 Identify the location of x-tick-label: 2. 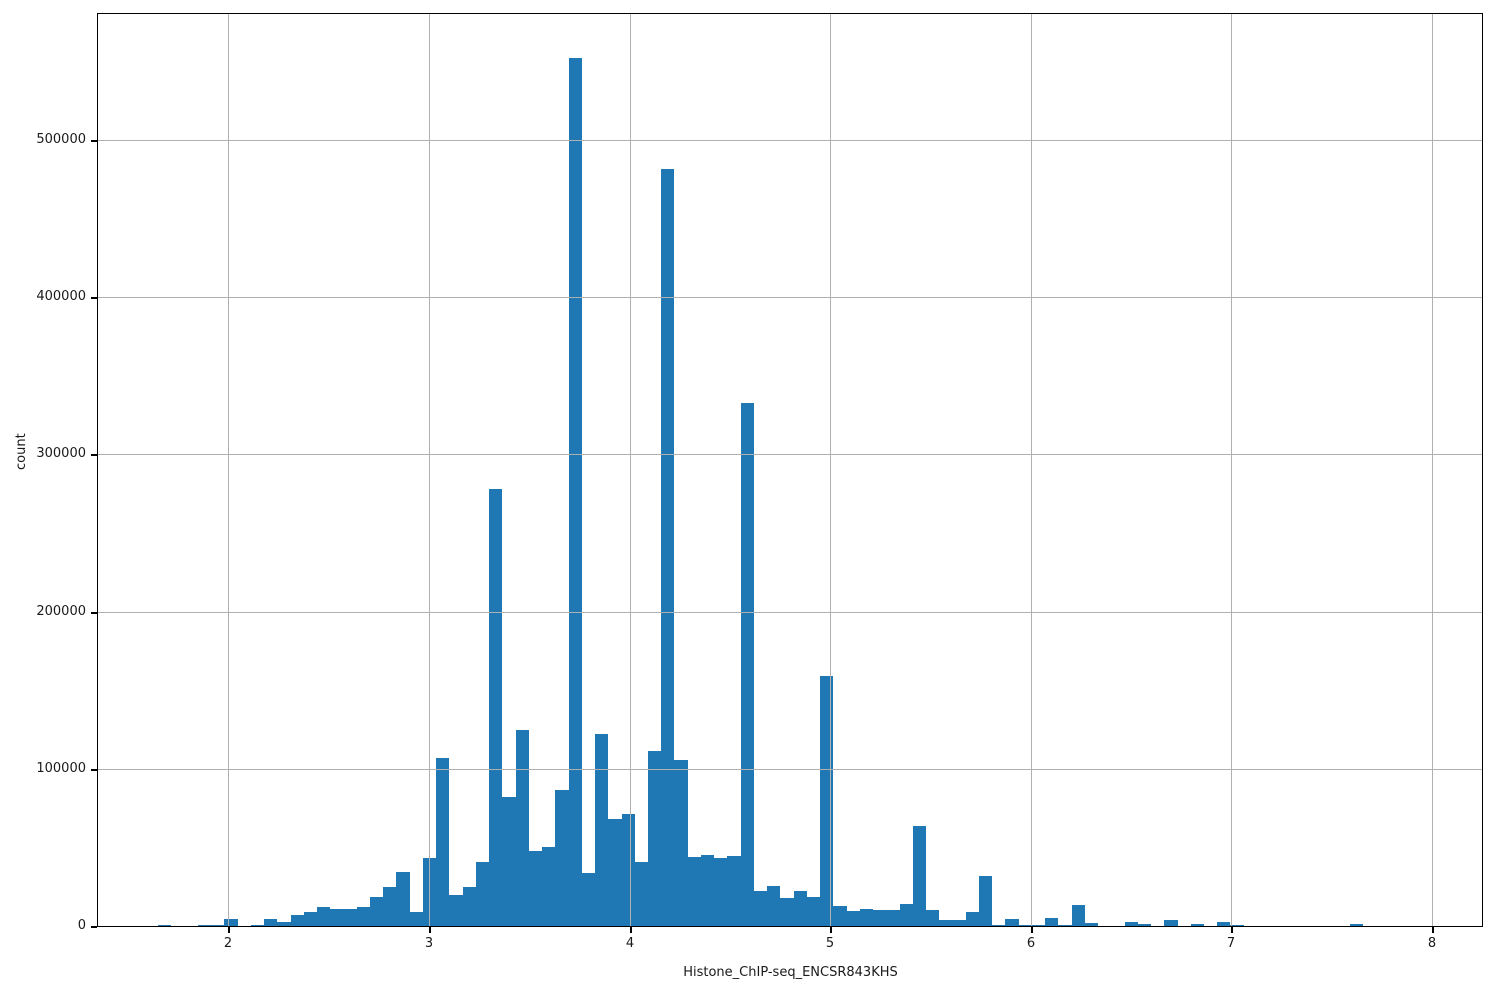
(228, 943).